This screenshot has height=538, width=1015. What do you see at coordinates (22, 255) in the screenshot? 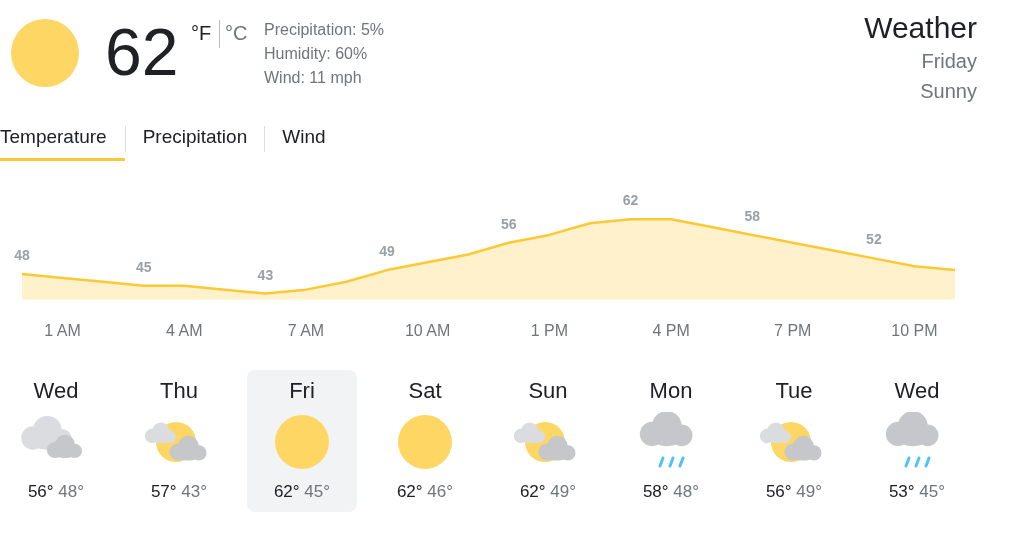
I see `data-label: 48` at bounding box center [22, 255].